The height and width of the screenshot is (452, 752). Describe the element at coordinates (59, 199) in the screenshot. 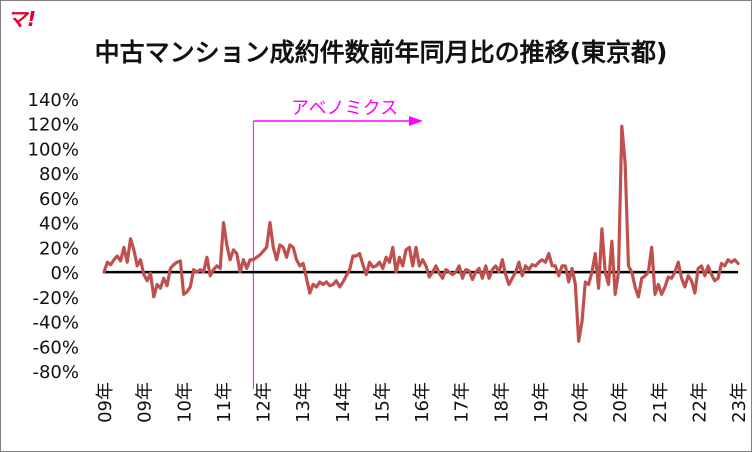

I see `y-tick-label: 60%` at that location.